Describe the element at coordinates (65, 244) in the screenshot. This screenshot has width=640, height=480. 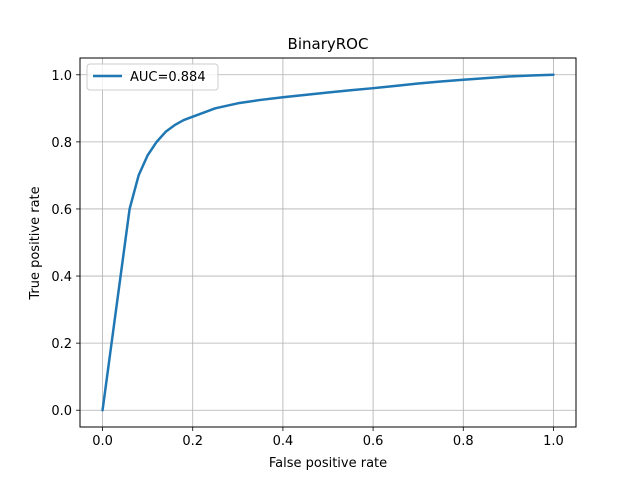
I see `y-axis-ticks: 0.0 0.2 0.4 0.6 0.8 1.0` at that location.